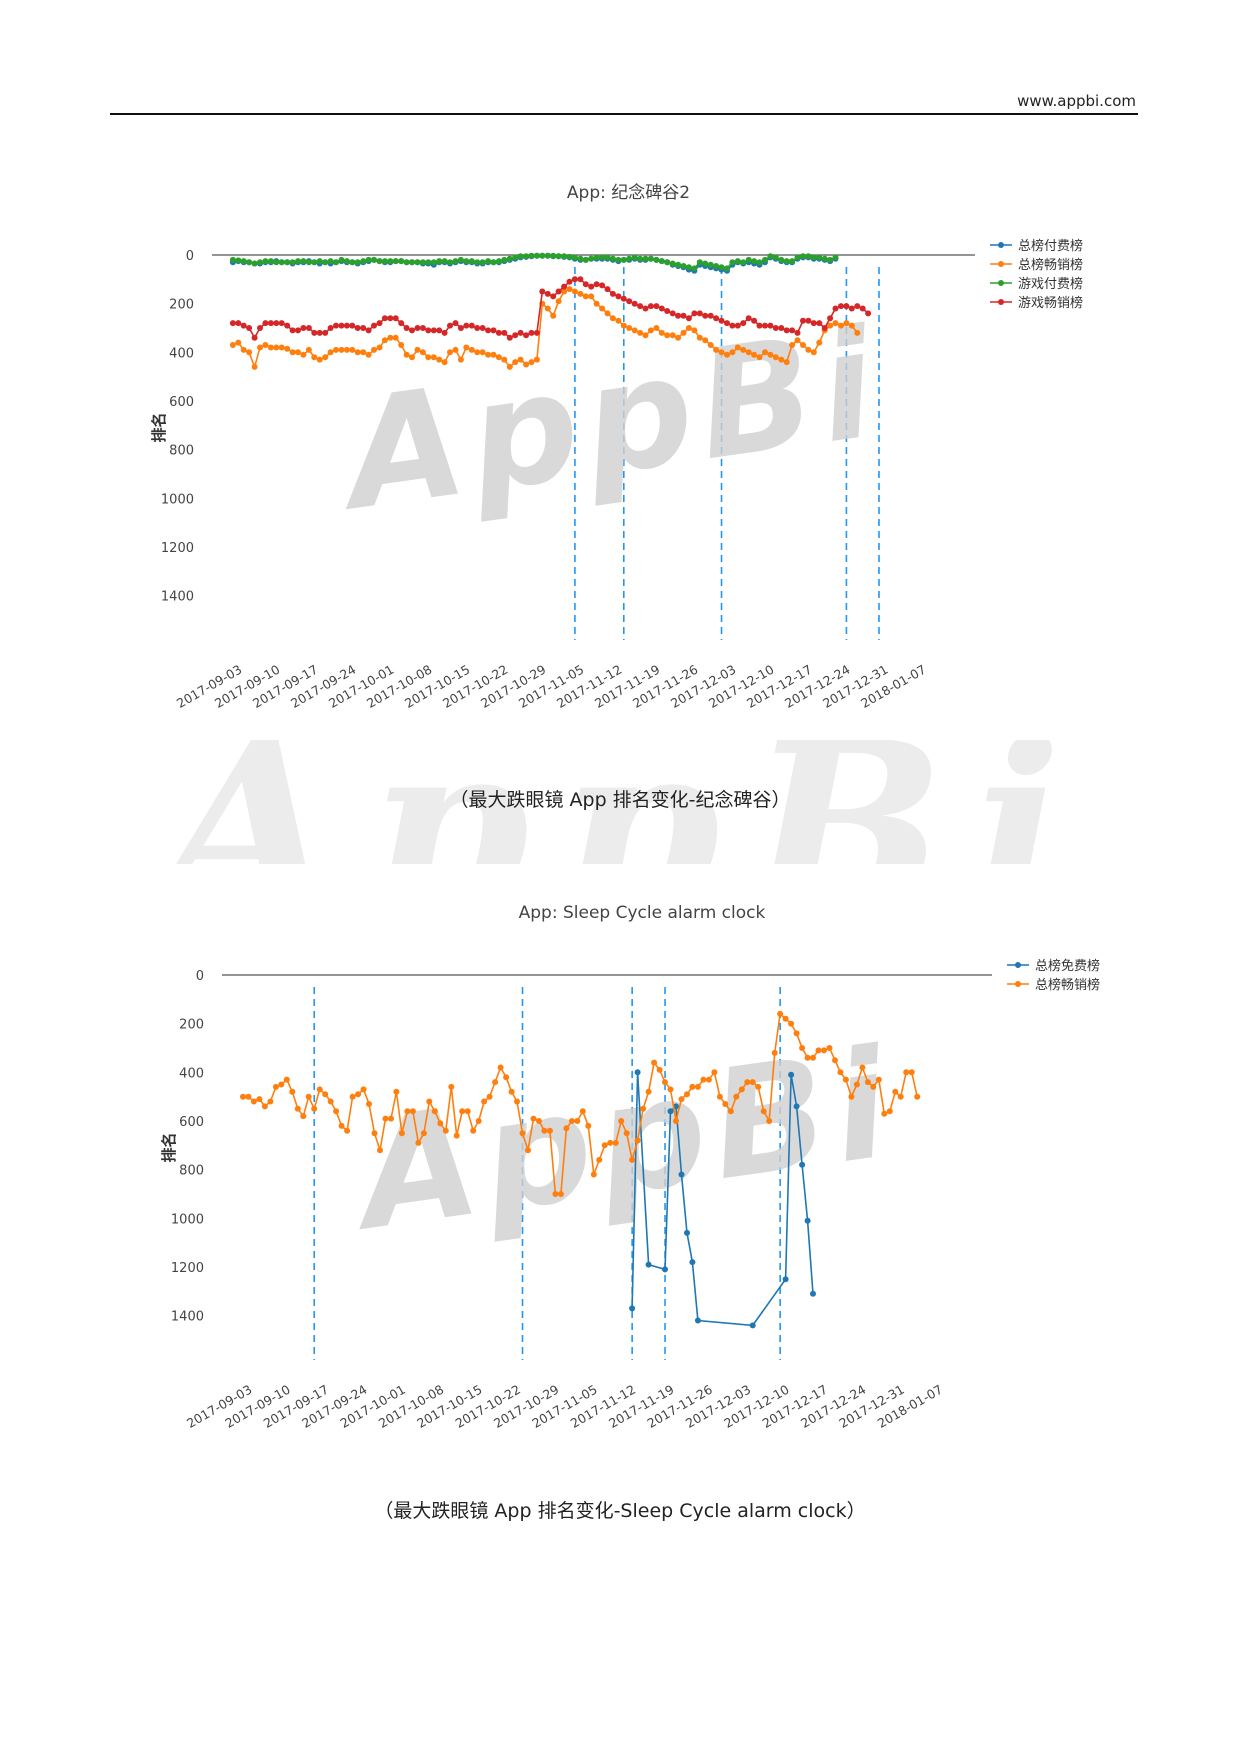 The width and height of the screenshot is (1240, 1754). Describe the element at coordinates (1067, 966) in the screenshot. I see `legend-label: 总榜免费榜` at that location.